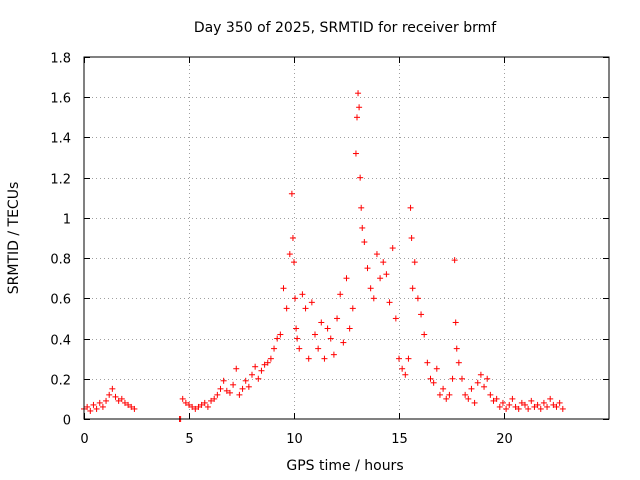 Image resolution: width=640 pixels, height=480 pixels. What do you see at coordinates (67, 421) in the screenshot?
I see `y-tick-label: 0` at bounding box center [67, 421].